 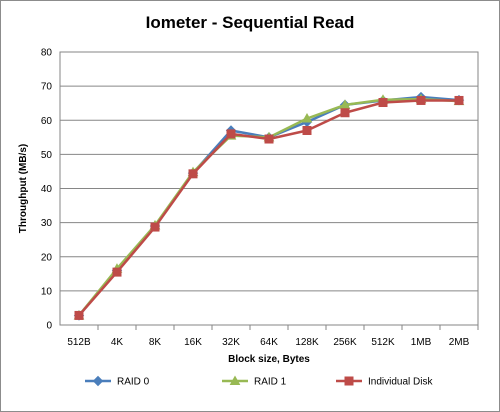 What do you see at coordinates (269, 359) in the screenshot?
I see `x-axis-title: Block size, Bytes` at bounding box center [269, 359].